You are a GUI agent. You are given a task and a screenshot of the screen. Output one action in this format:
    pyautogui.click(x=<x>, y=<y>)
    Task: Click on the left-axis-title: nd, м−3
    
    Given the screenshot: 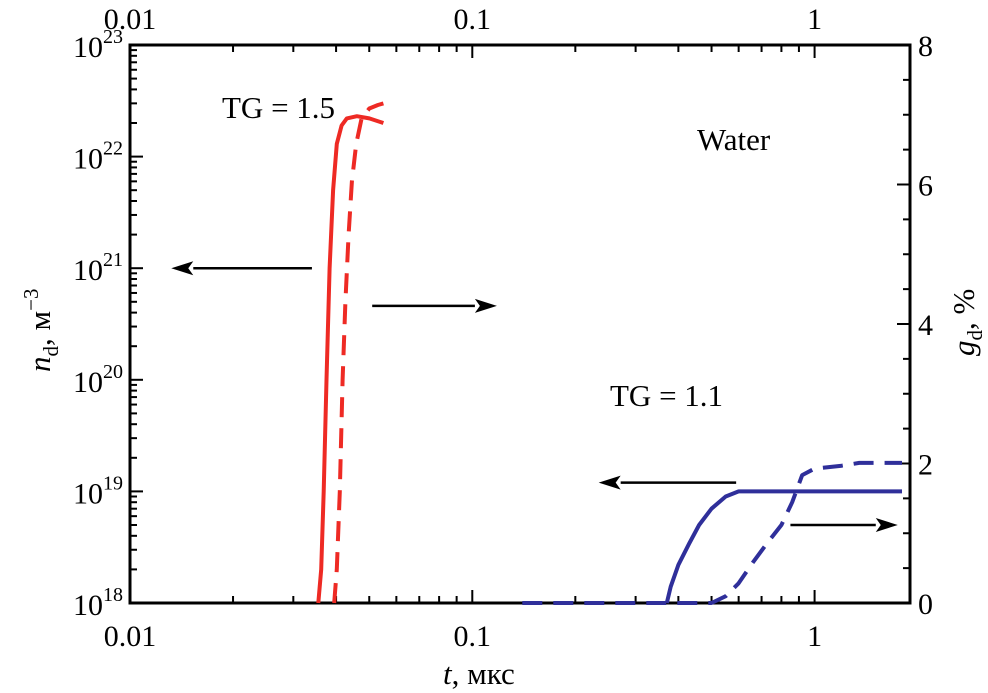 What is the action you would take?
    pyautogui.click(x=41, y=330)
    